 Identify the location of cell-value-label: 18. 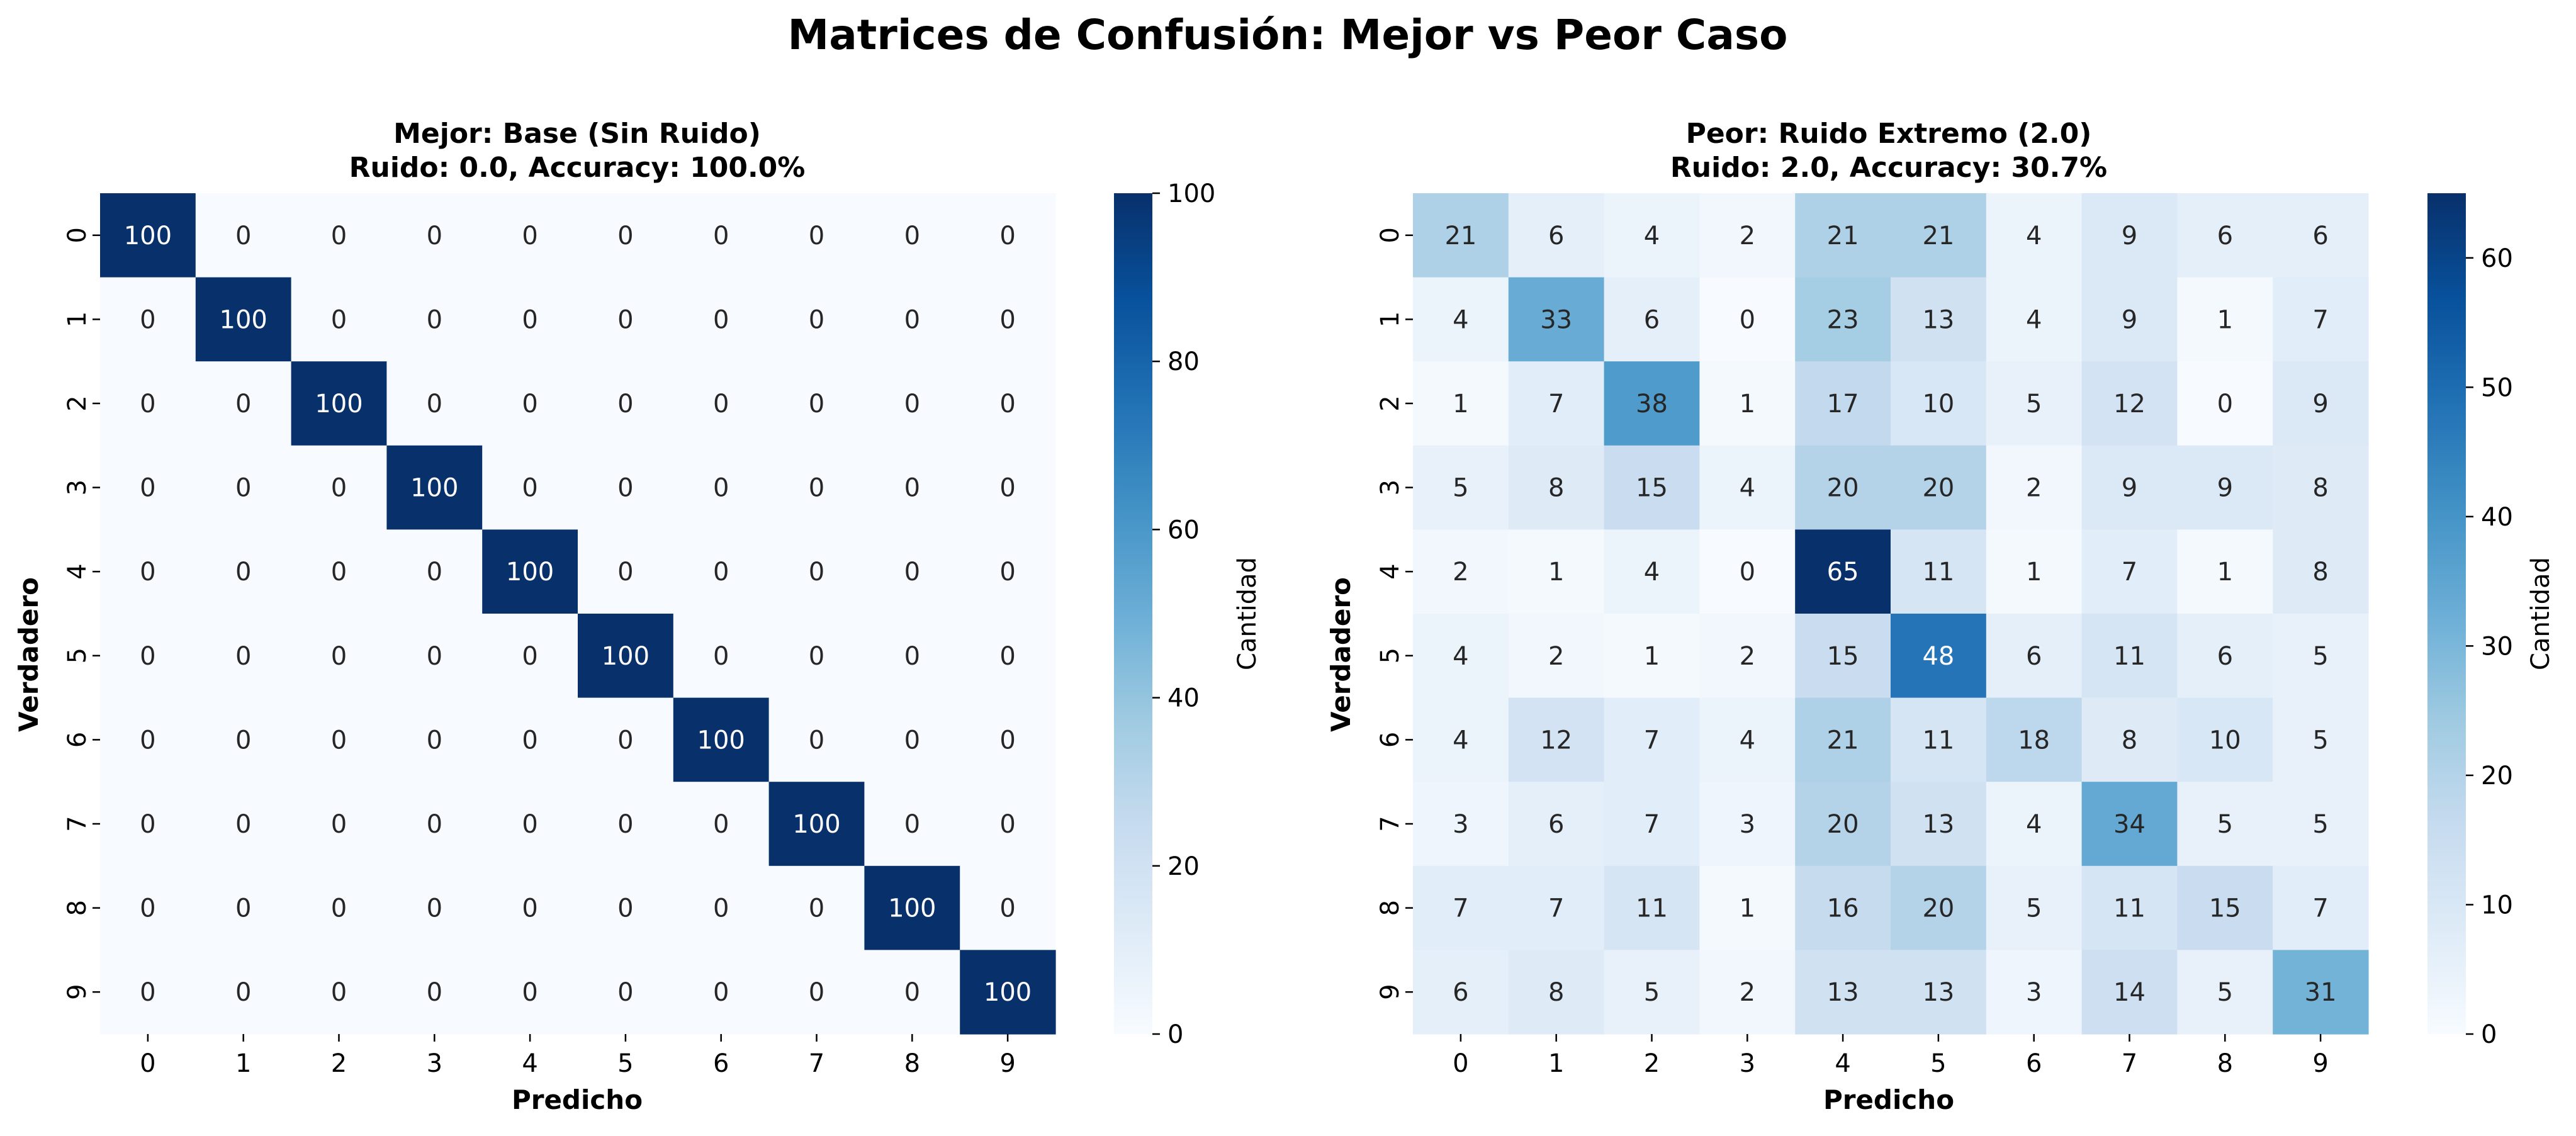
(2034, 740).